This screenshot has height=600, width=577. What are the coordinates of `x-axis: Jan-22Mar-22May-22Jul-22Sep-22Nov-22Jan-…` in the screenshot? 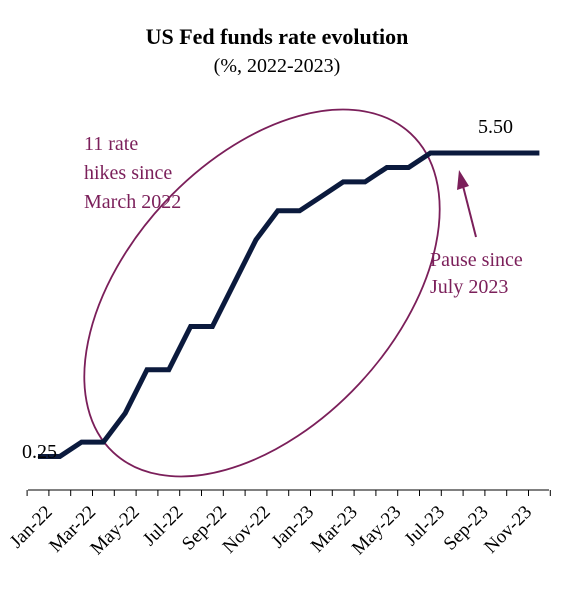 It's located at (278, 524).